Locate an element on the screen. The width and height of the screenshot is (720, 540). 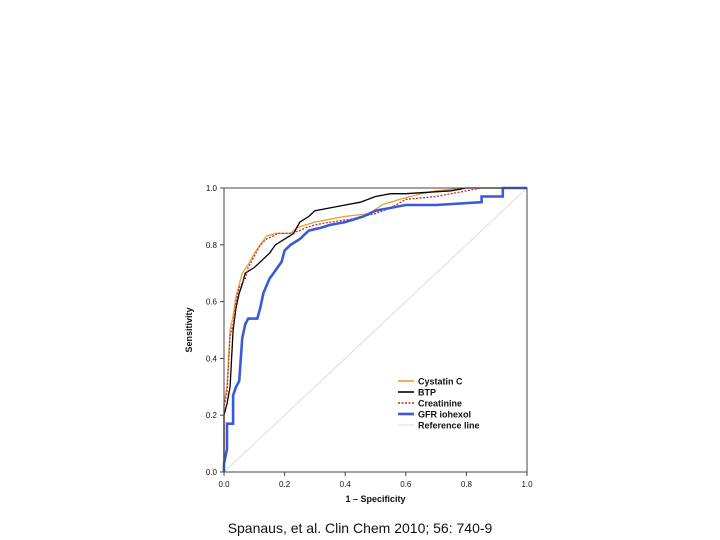
y-tick-label: 1.0 is located at coordinates (212, 188).